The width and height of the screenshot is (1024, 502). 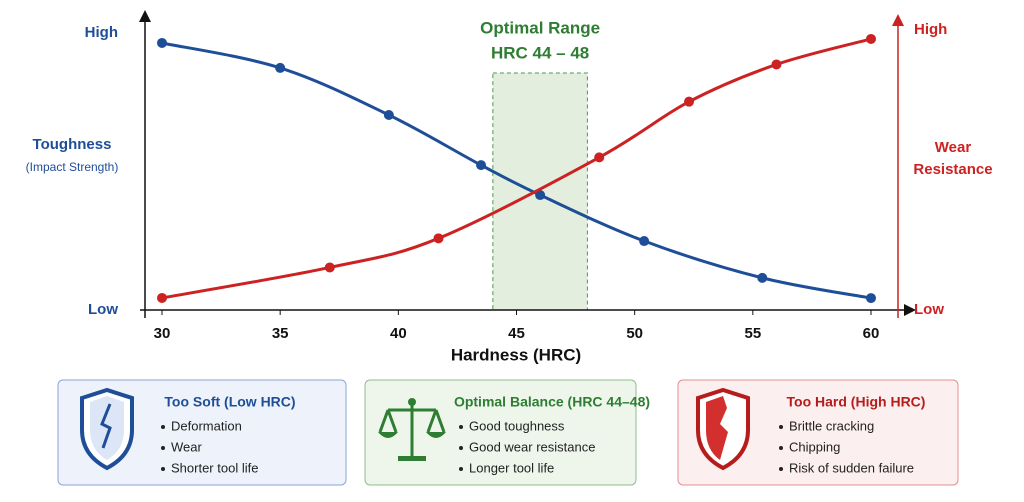 What do you see at coordinates (851, 467) in the screenshot?
I see `panel-item: Risk of sudden failure` at bounding box center [851, 467].